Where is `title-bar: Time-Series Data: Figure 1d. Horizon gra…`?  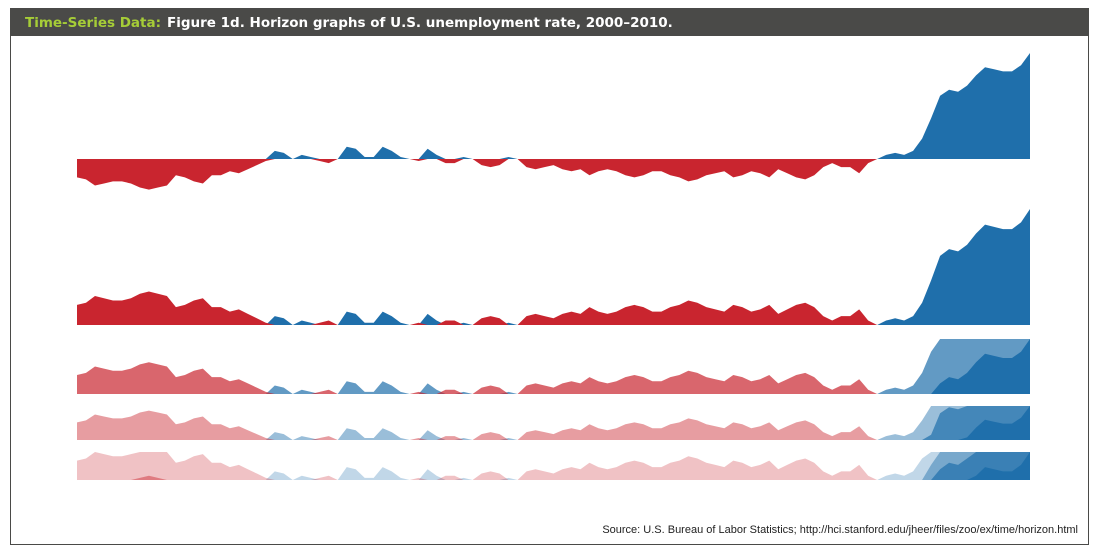 title-bar: Time-Series Data: Figure 1d. Horizon gra… is located at coordinates (549, 22).